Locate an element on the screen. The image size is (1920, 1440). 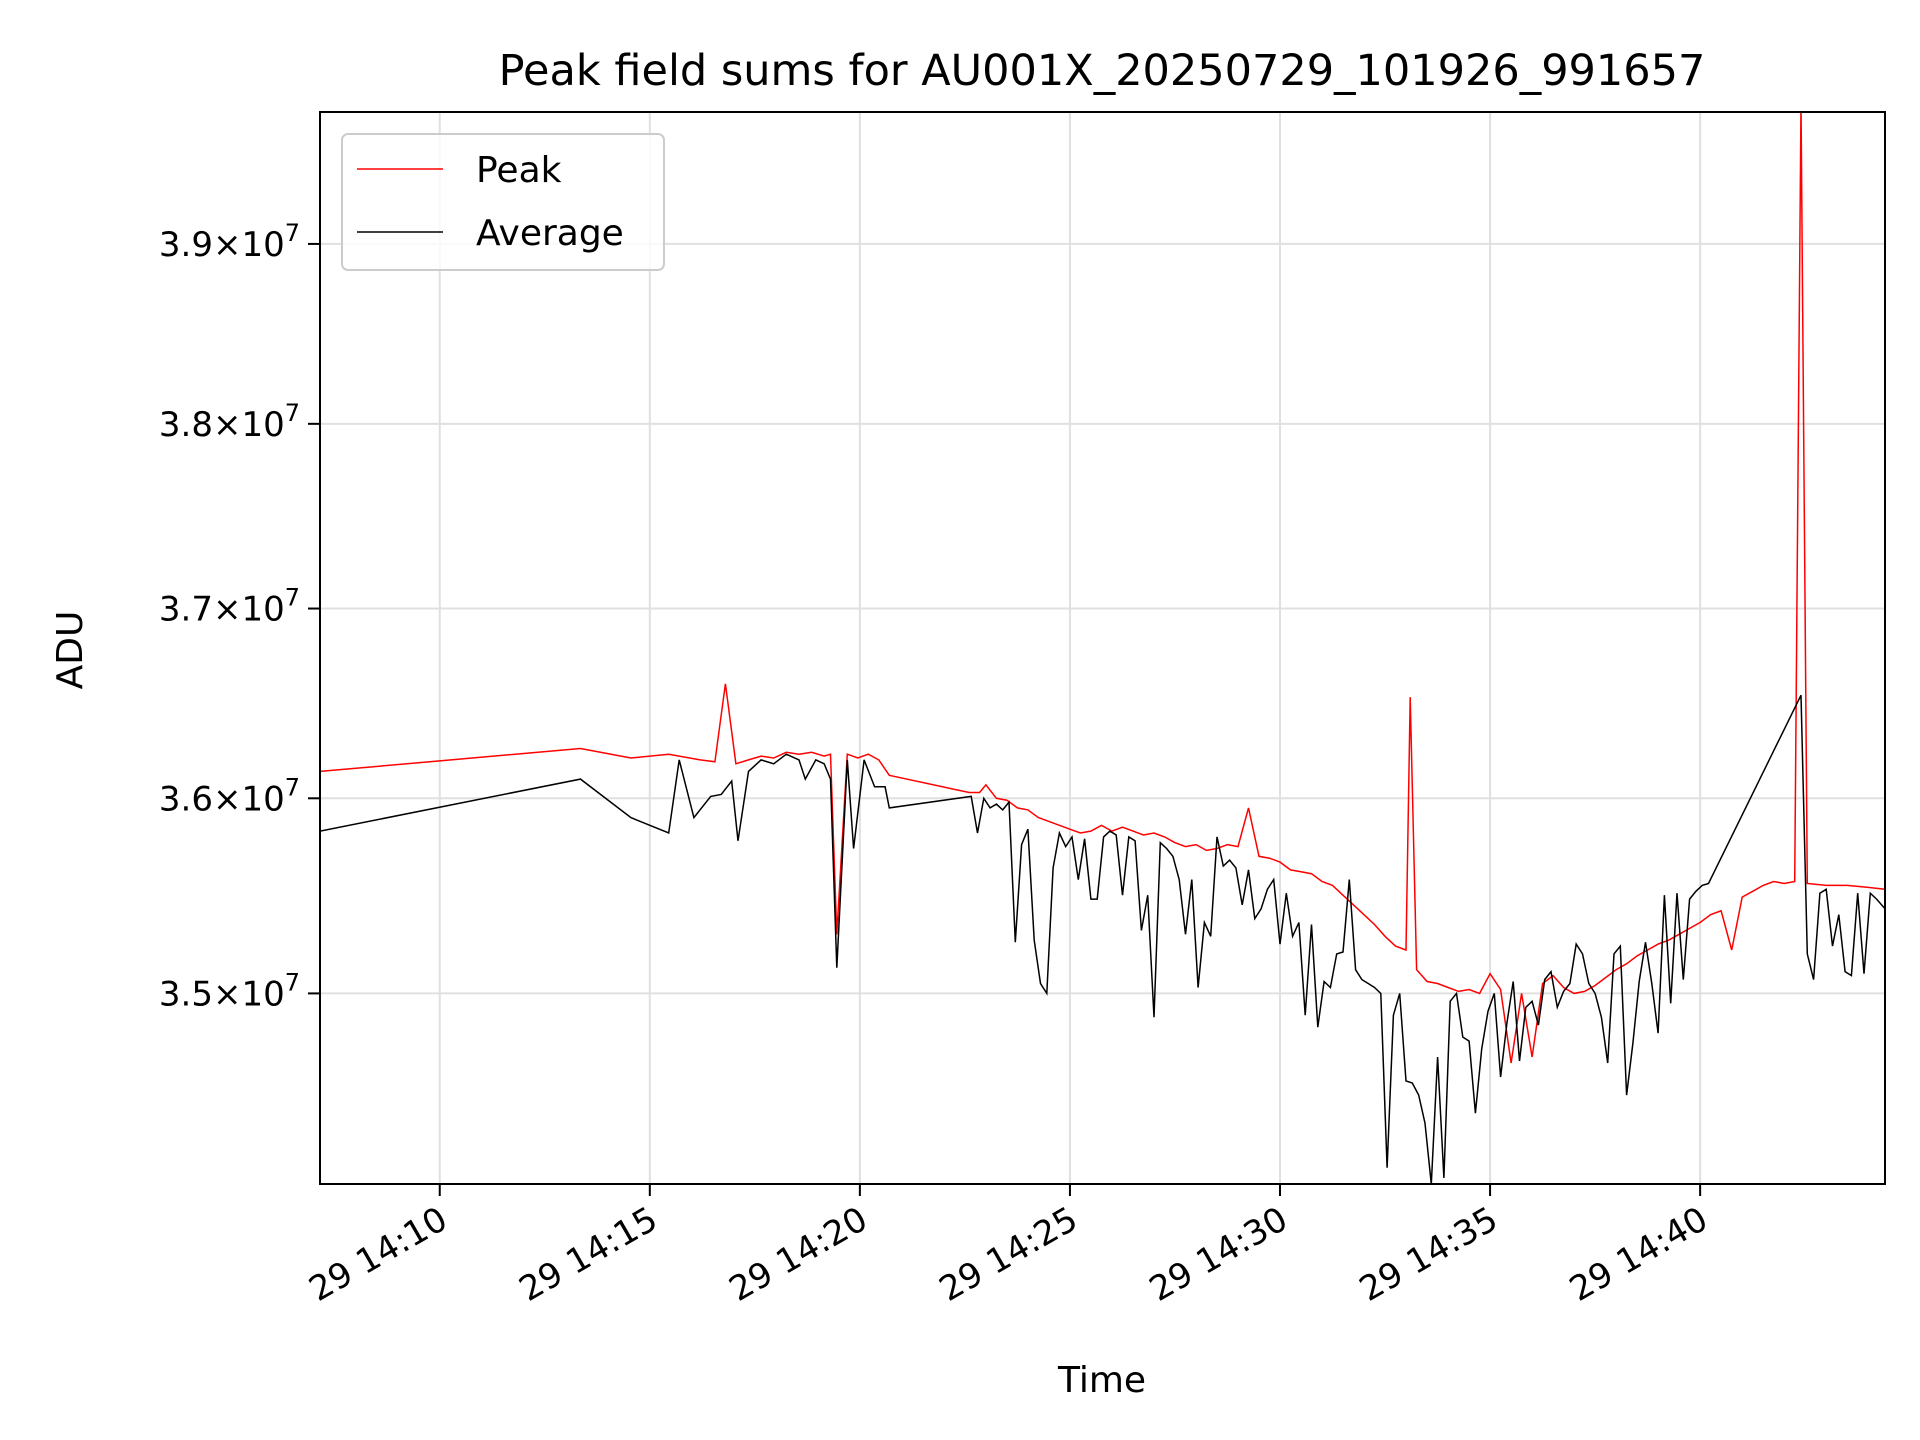
y-tick-label: 3.9×107 is located at coordinates (229, 242).